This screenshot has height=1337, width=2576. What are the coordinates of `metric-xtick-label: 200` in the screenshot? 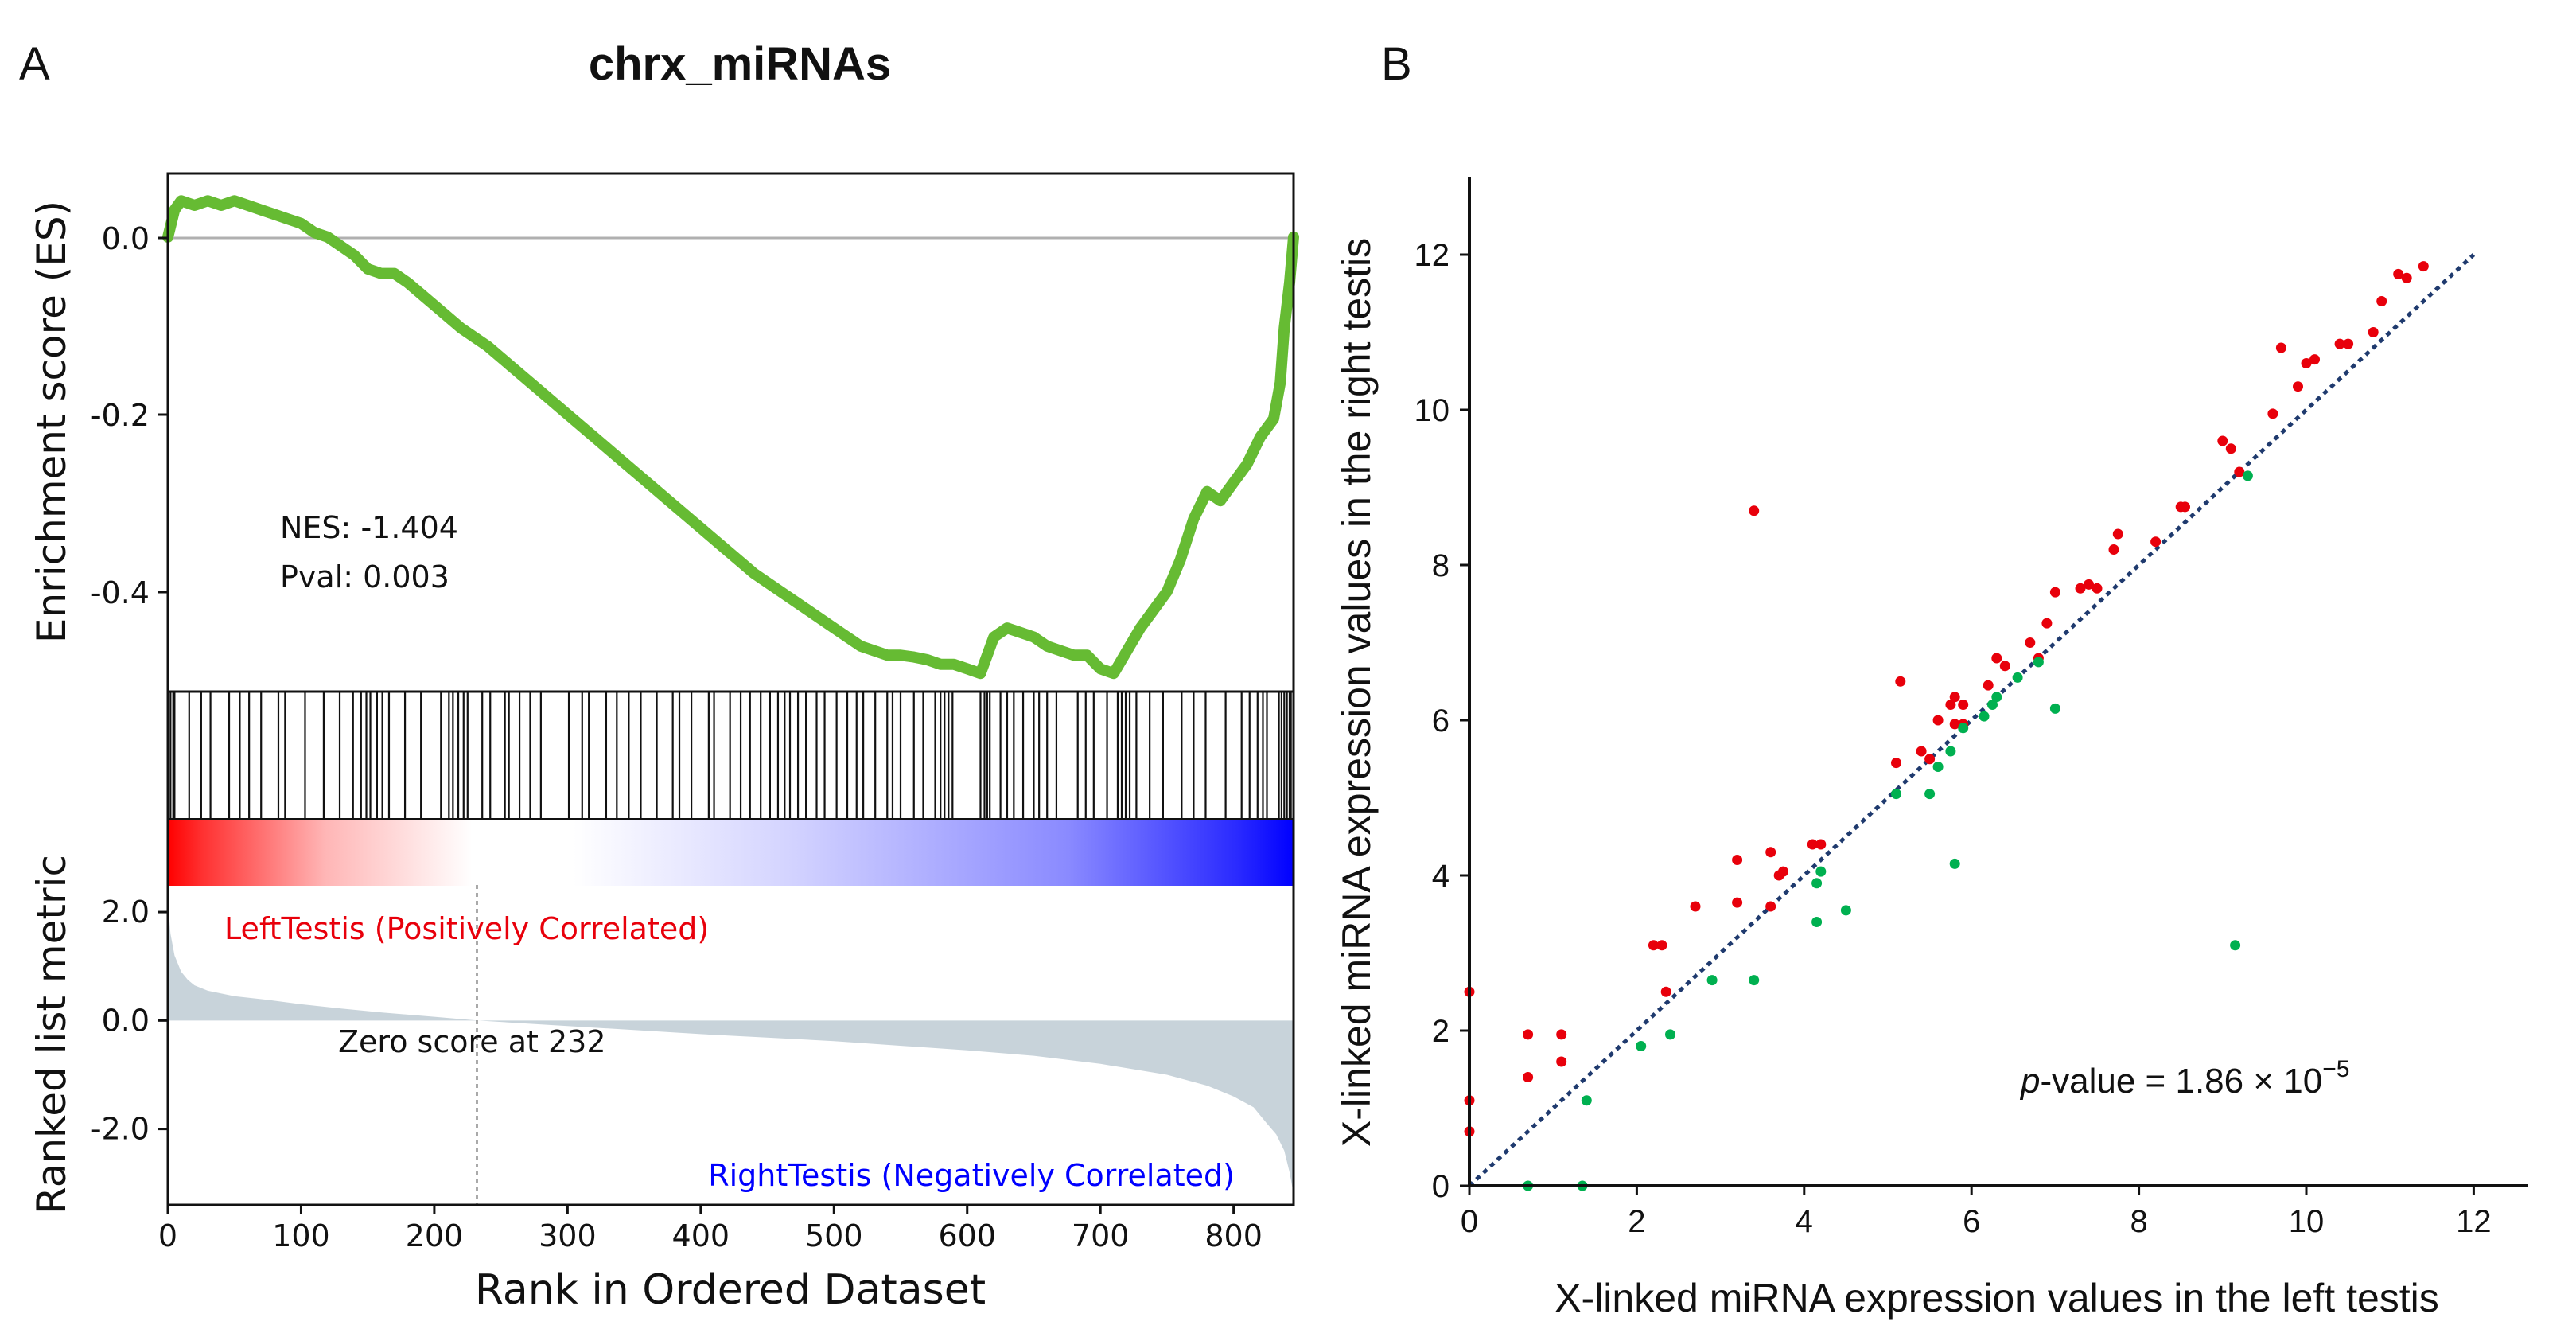 It's located at (435, 1235).